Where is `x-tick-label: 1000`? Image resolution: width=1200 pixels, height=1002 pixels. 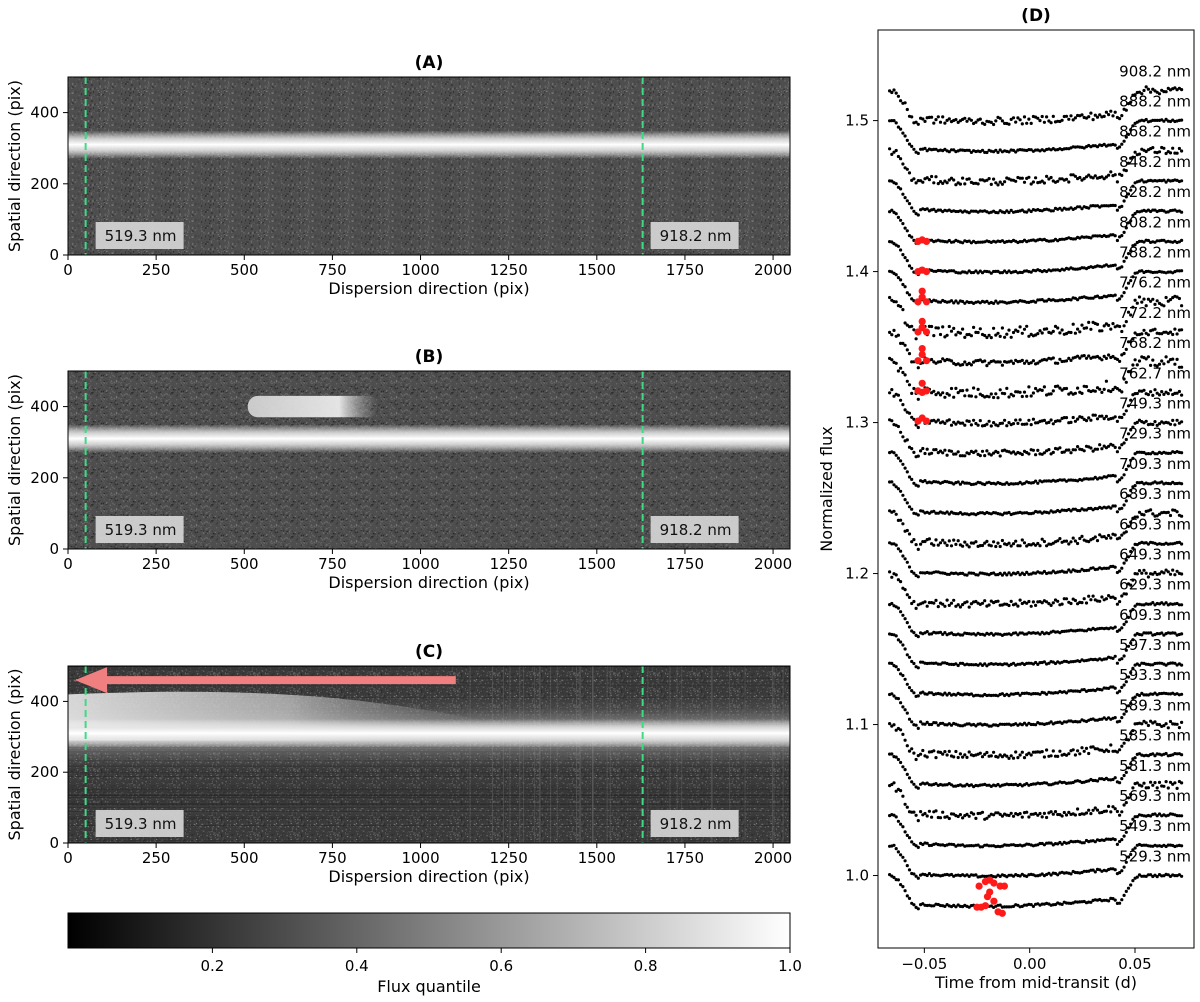 x-tick-label: 1000 is located at coordinates (420, 270).